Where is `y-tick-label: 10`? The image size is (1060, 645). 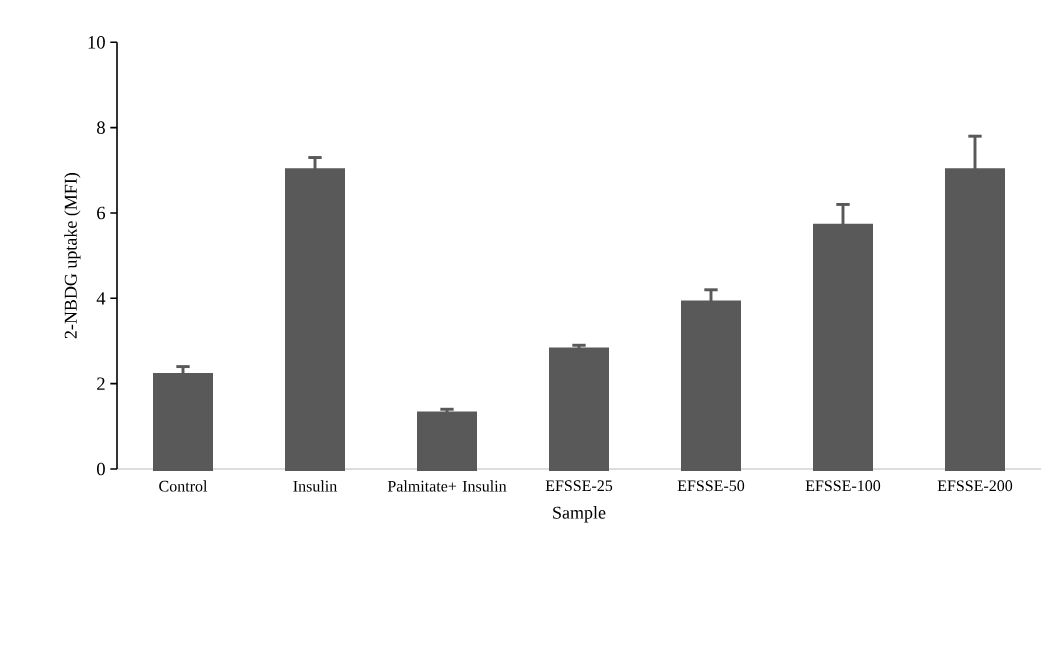
y-tick-label: 10 is located at coordinates (96, 42).